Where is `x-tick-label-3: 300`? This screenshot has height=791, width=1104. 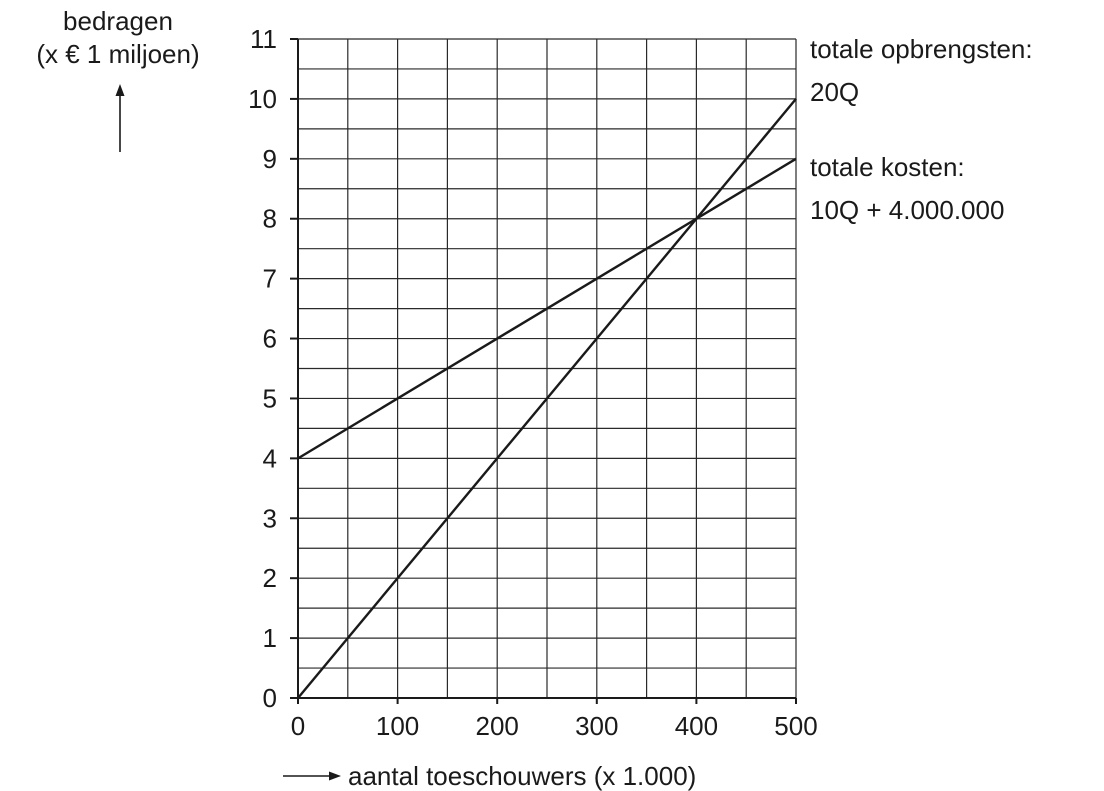
x-tick-label-3: 300 is located at coordinates (596, 726).